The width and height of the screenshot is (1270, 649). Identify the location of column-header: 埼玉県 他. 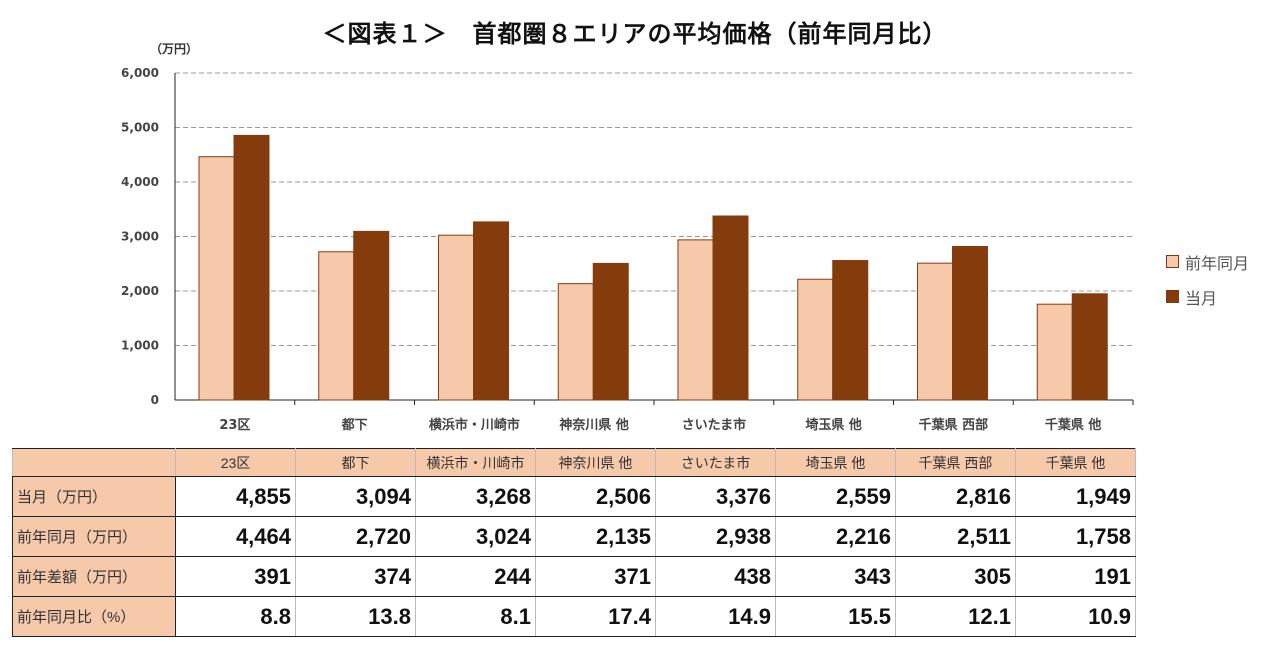
(835, 462).